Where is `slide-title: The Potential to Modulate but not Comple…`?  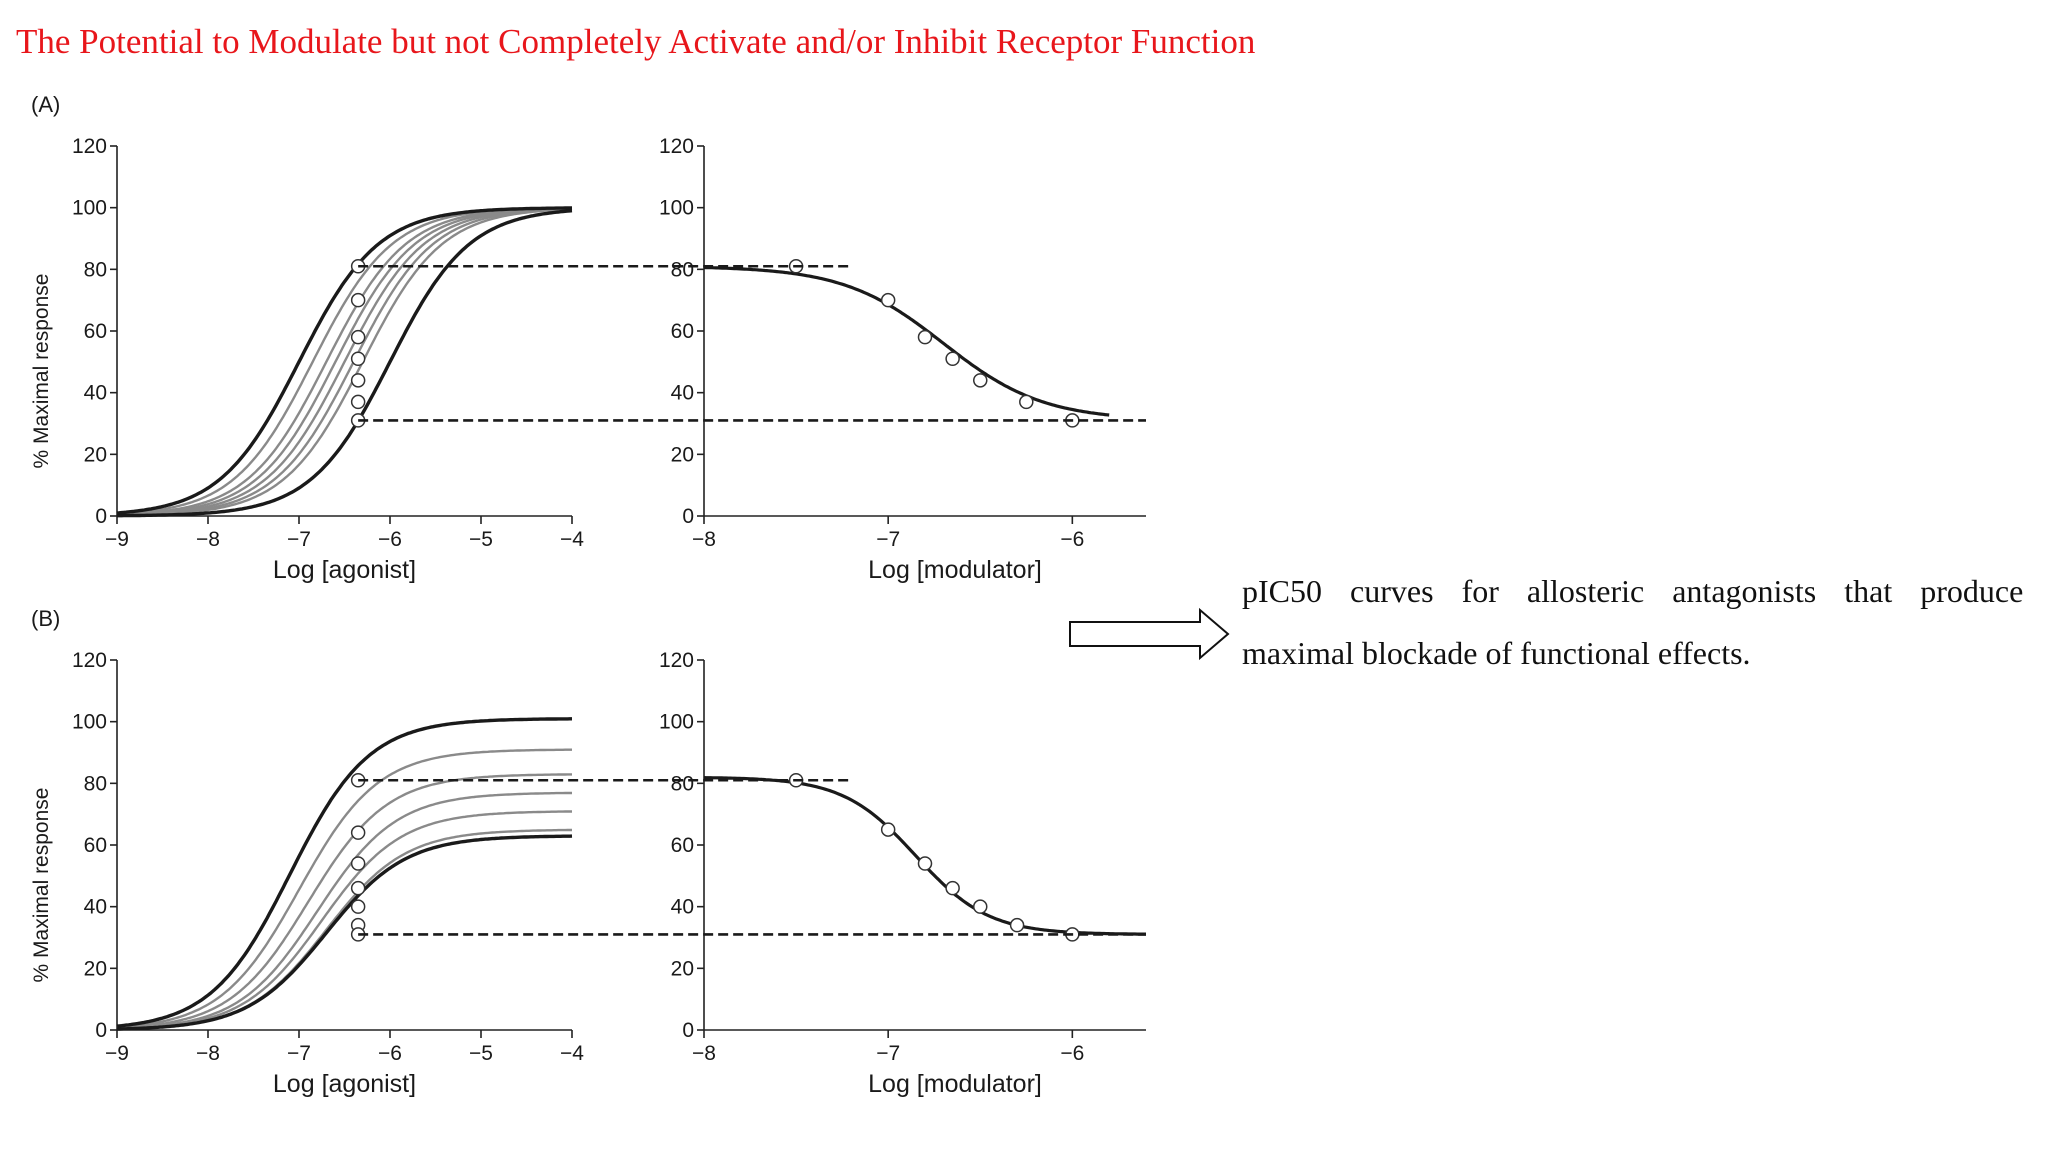 slide-title: The Potential to Modulate but not Comple… is located at coordinates (636, 41).